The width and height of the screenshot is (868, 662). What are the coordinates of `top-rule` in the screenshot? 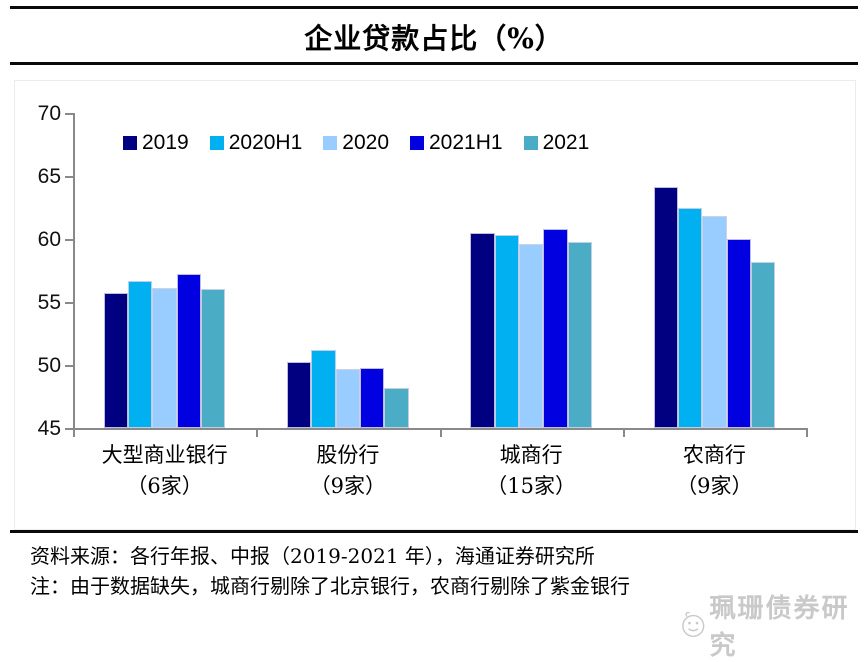 It's located at (434, 7).